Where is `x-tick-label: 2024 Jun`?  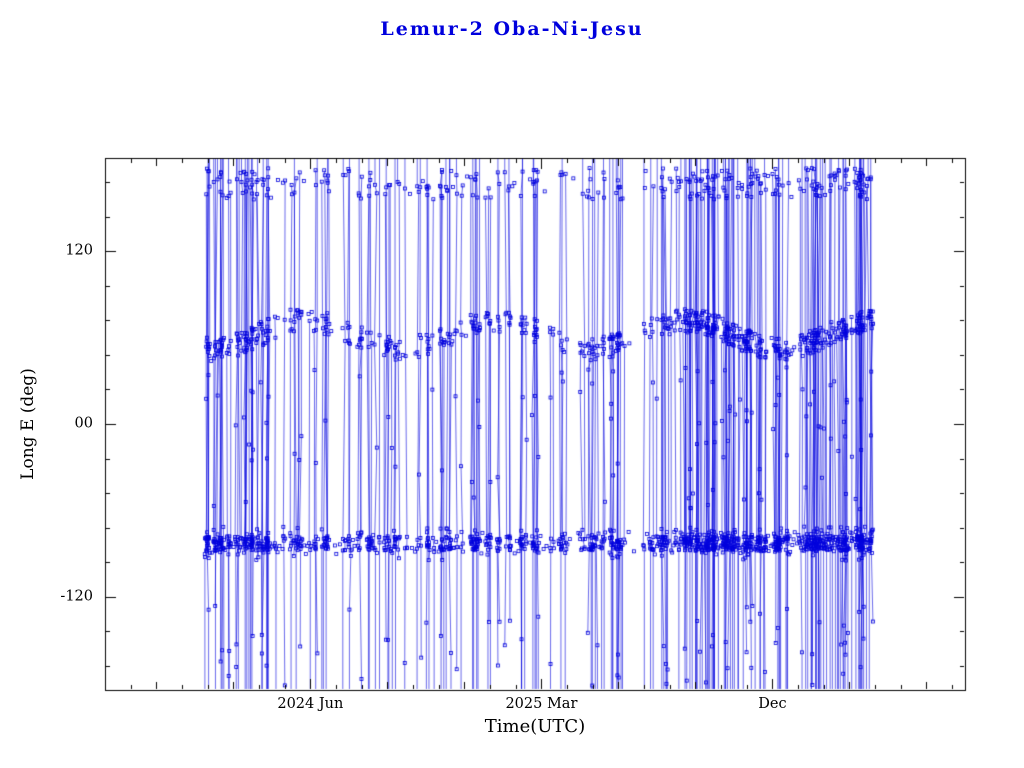
x-tick-label: 2024 Jun is located at coordinates (310, 704).